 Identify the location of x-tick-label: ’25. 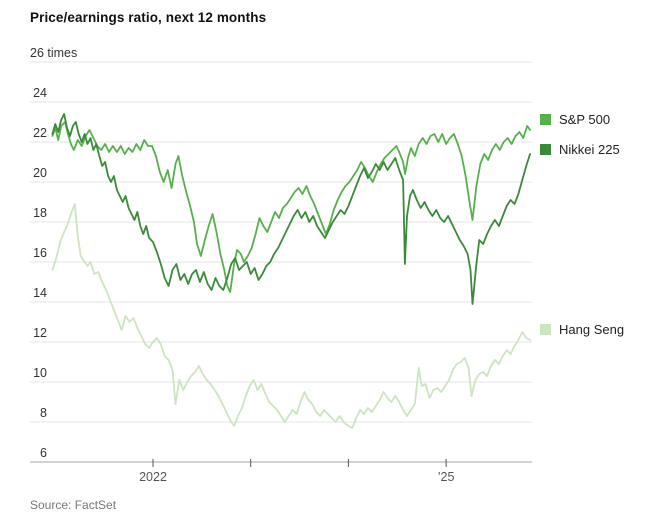
(446, 477).